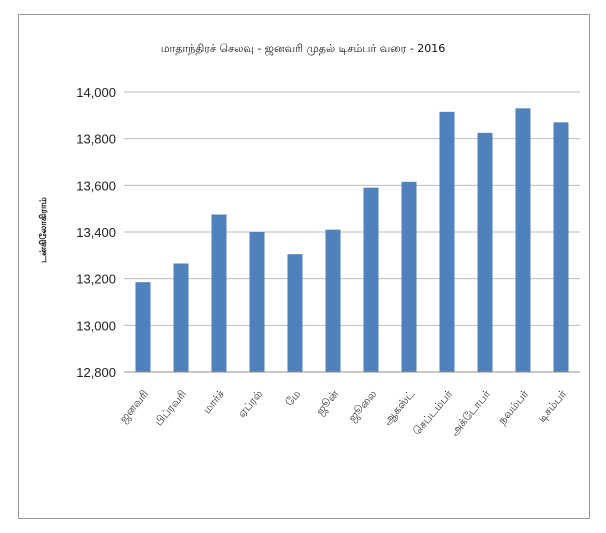 The image size is (606, 533). Describe the element at coordinates (552, 405) in the screenshot. I see `x-tick-label: டிசம்பர்` at that location.